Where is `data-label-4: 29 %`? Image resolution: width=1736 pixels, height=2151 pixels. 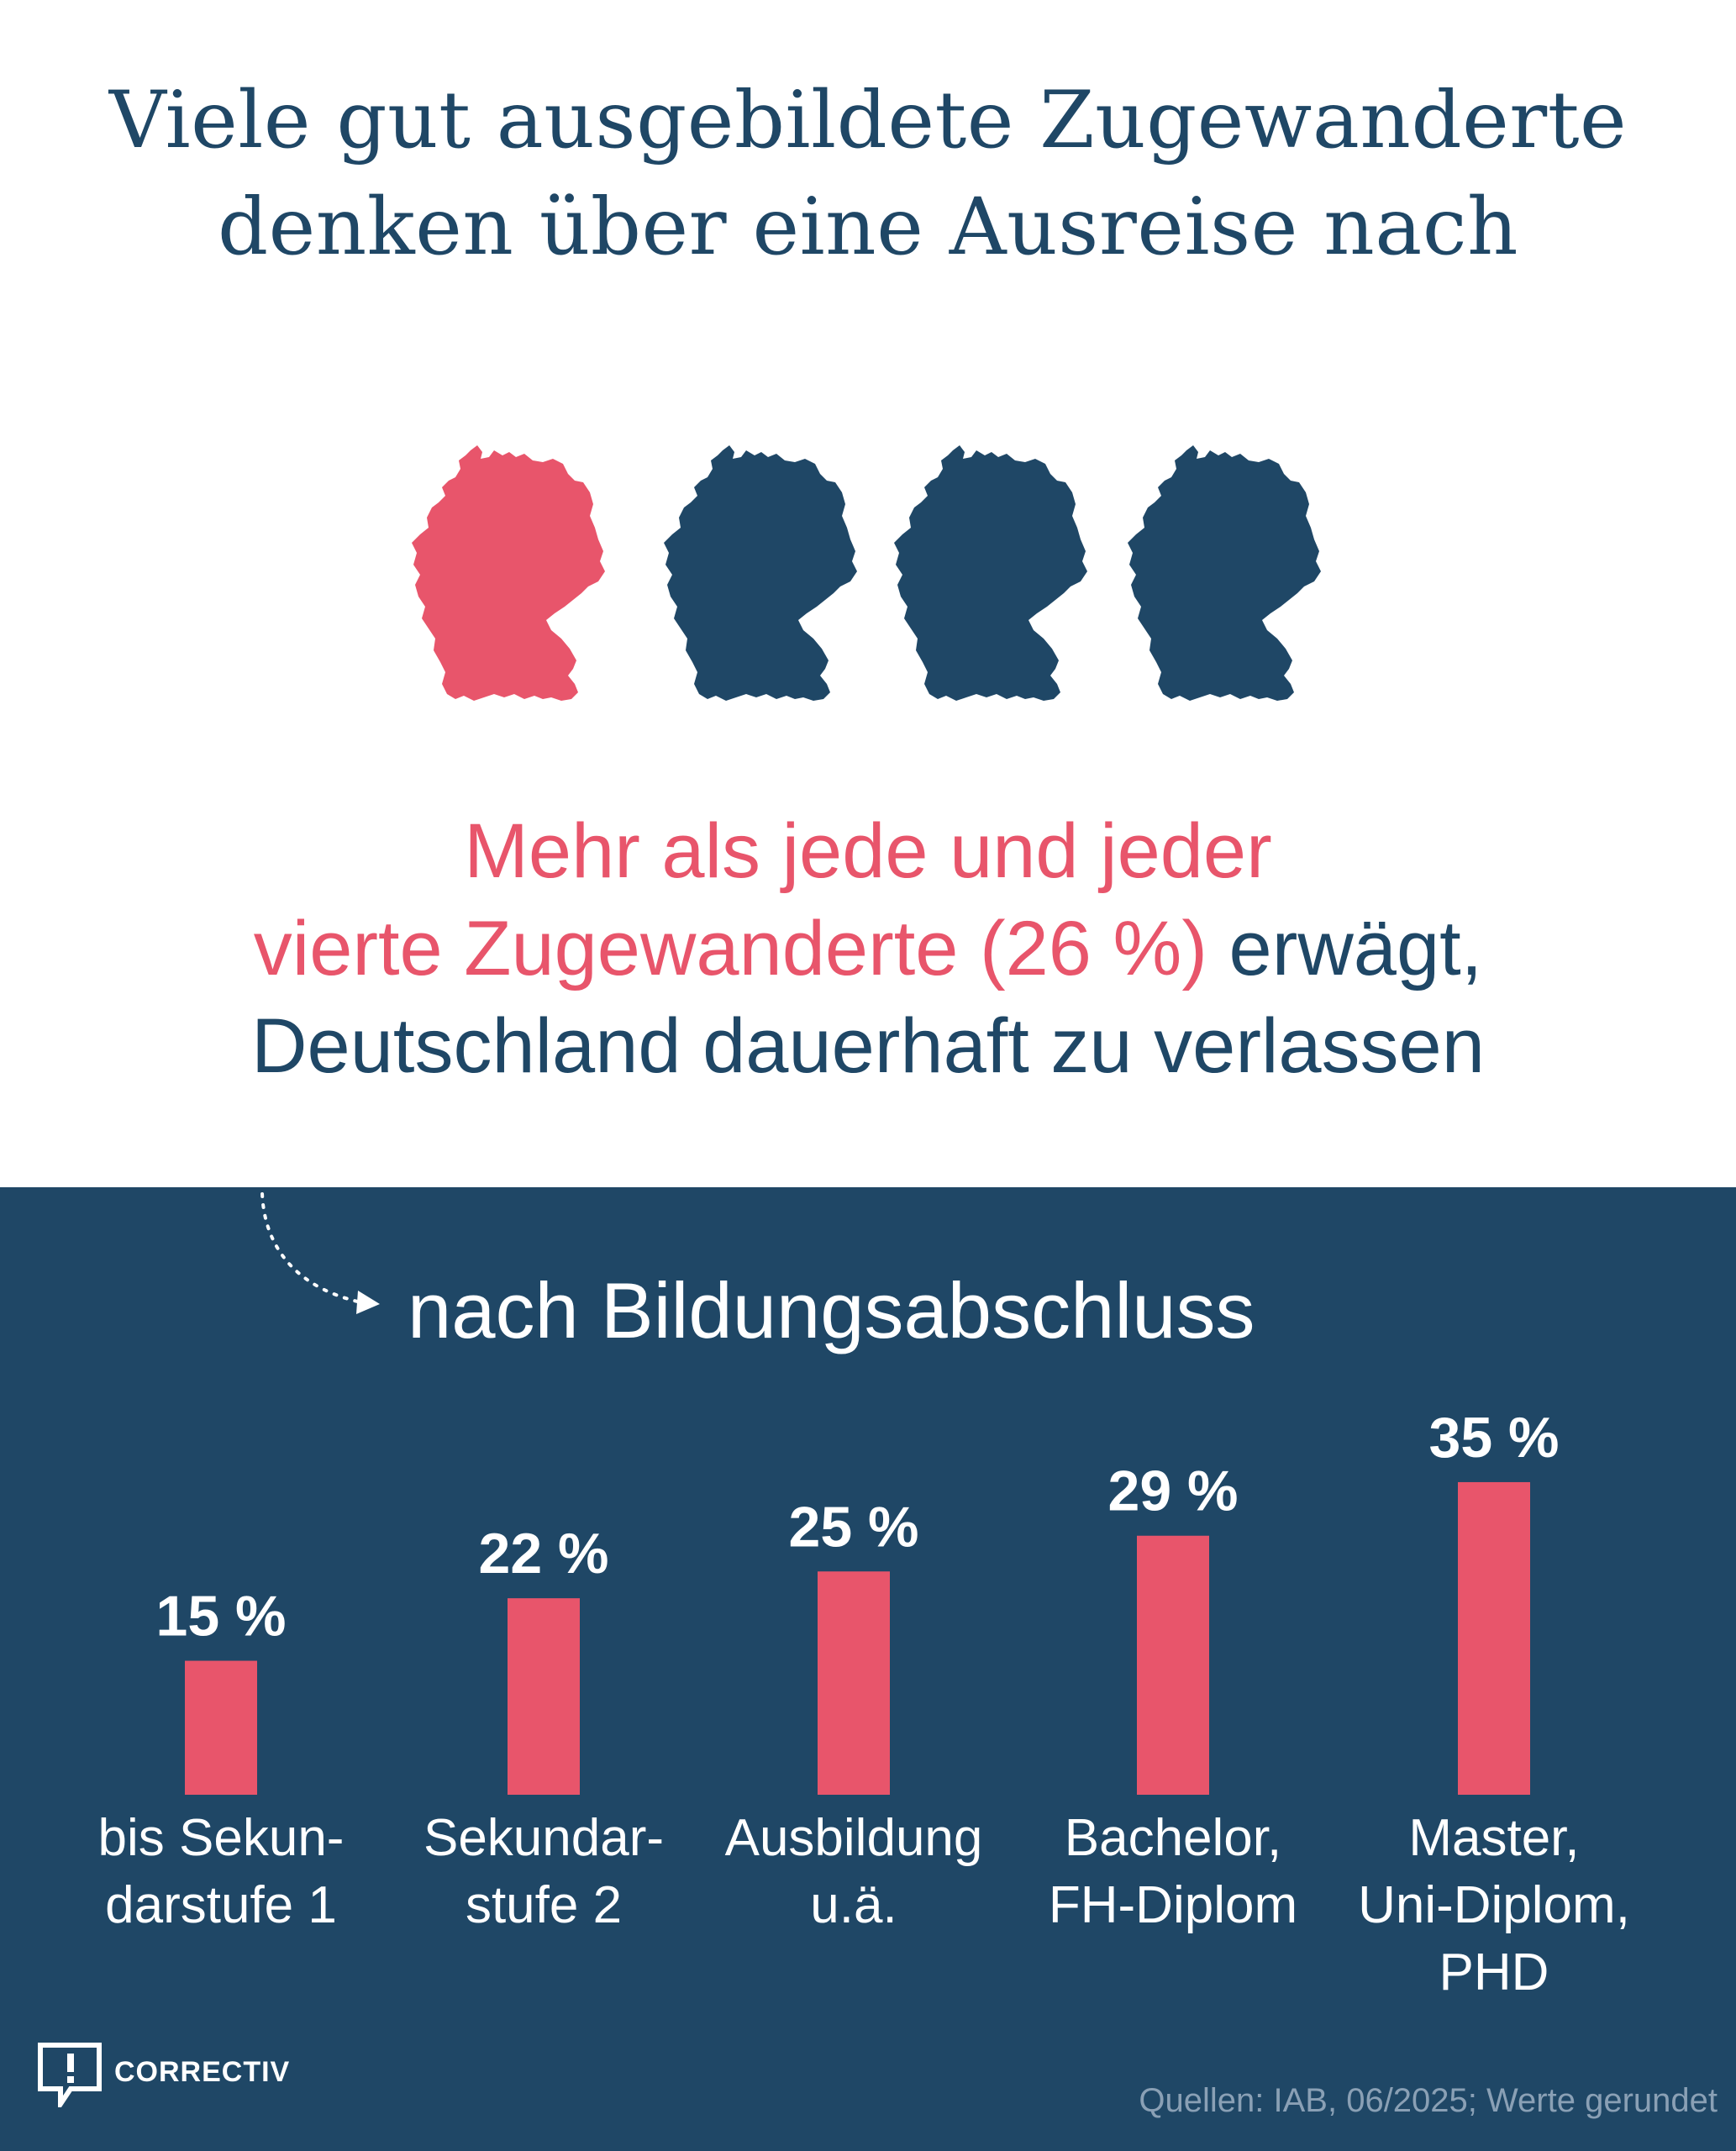 data-label-4: 29 % is located at coordinates (1173, 1491).